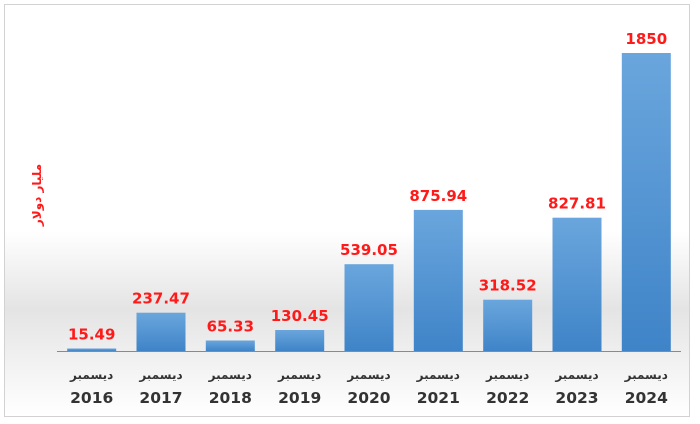 The image size is (700, 424). Describe the element at coordinates (91, 335) in the screenshot. I see `data-label-2016: 15.49` at that location.